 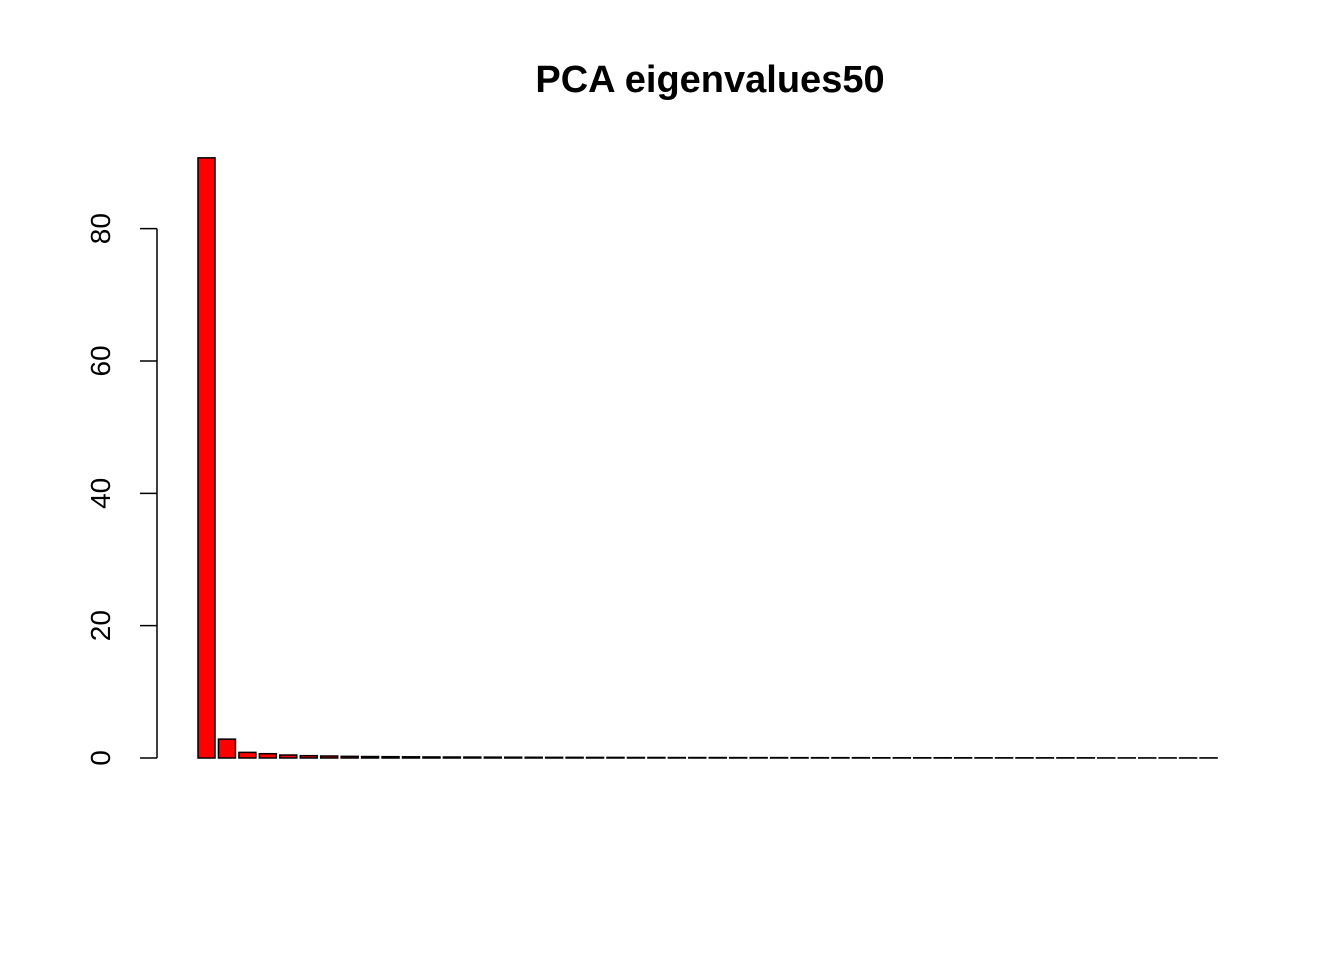 I want to click on chart-title: PCA eigenvalues50, so click(x=709, y=80).